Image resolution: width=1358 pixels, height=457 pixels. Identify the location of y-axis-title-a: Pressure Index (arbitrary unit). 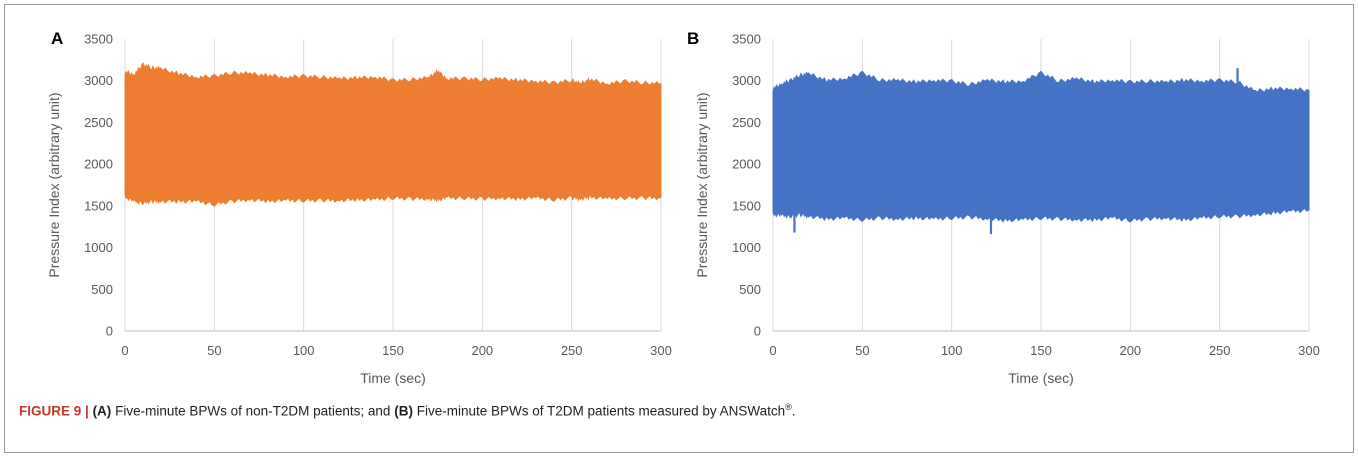
(54, 184).